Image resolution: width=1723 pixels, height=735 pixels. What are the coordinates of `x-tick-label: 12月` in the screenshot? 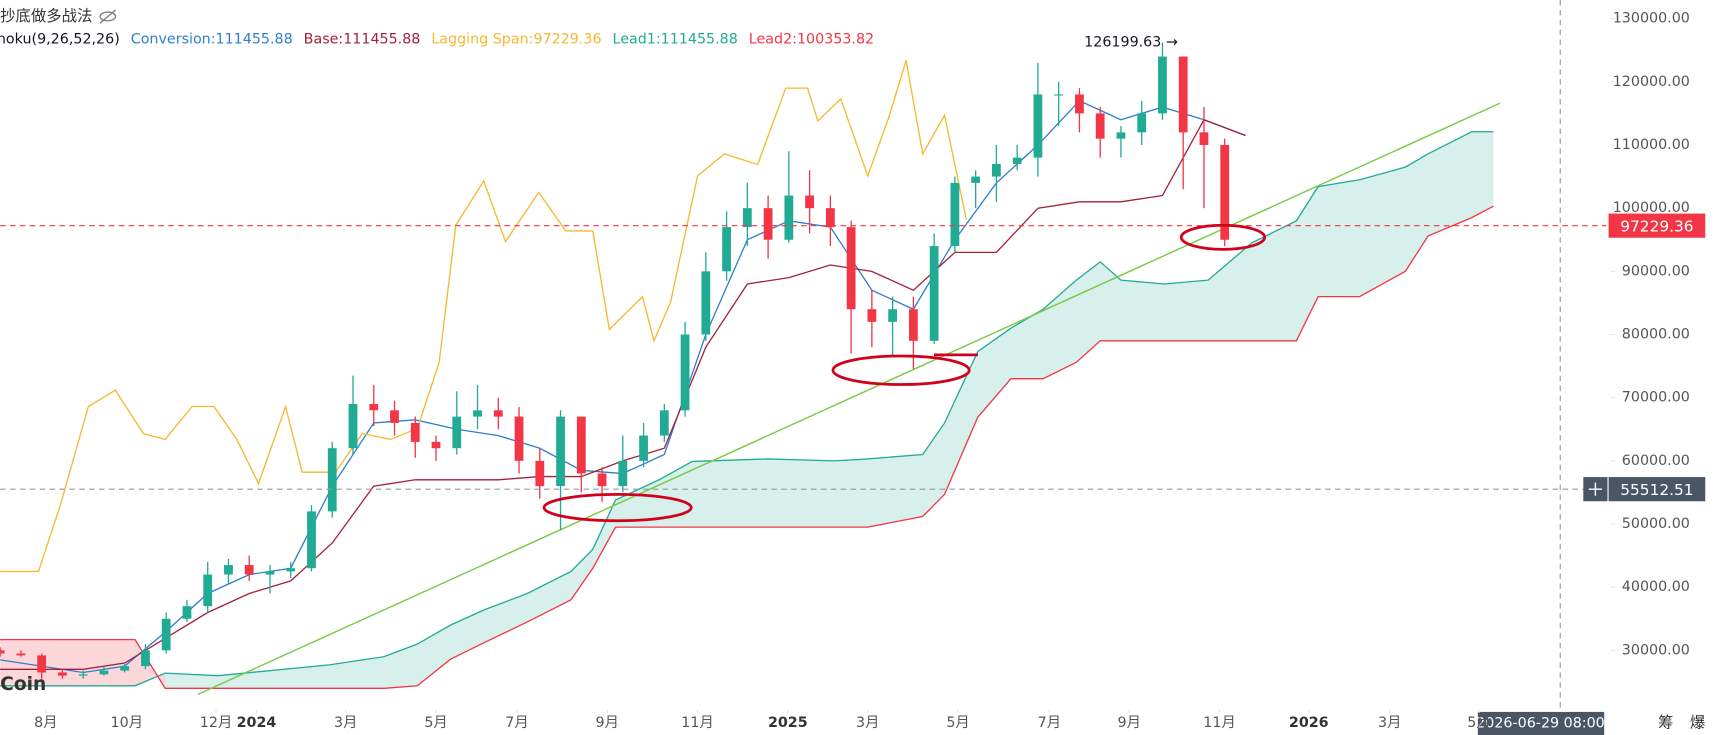 It's located at (216, 723).